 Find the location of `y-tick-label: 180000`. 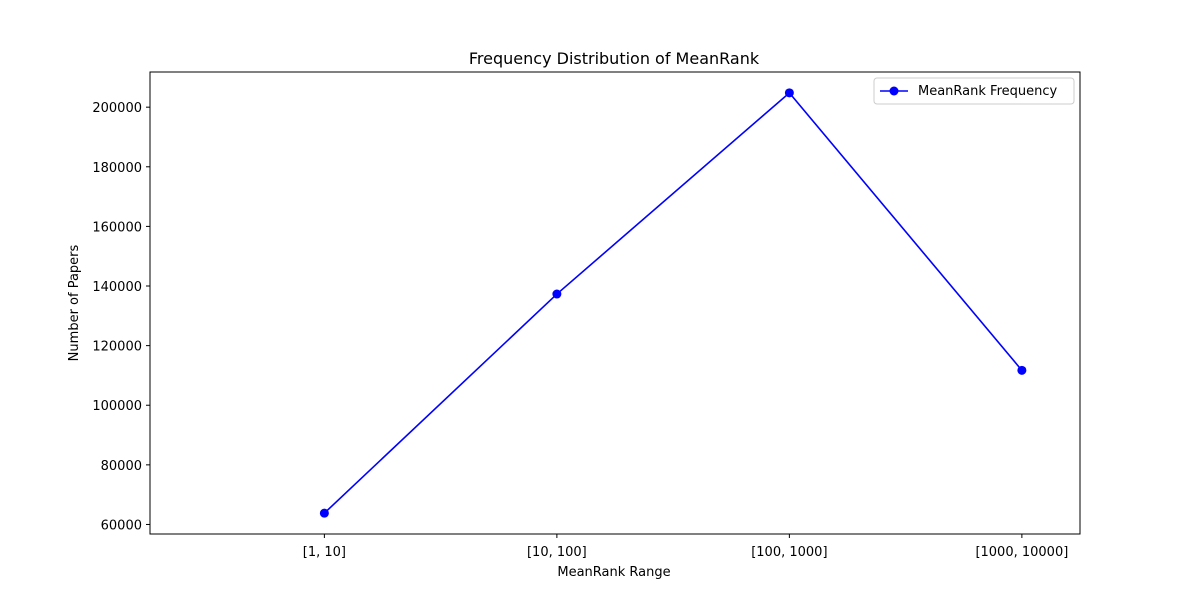

y-tick-label: 180000 is located at coordinates (117, 168).